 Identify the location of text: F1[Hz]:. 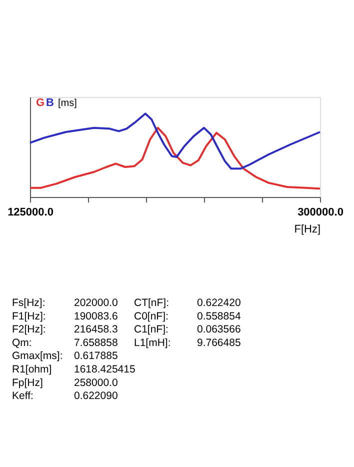
(29, 316).